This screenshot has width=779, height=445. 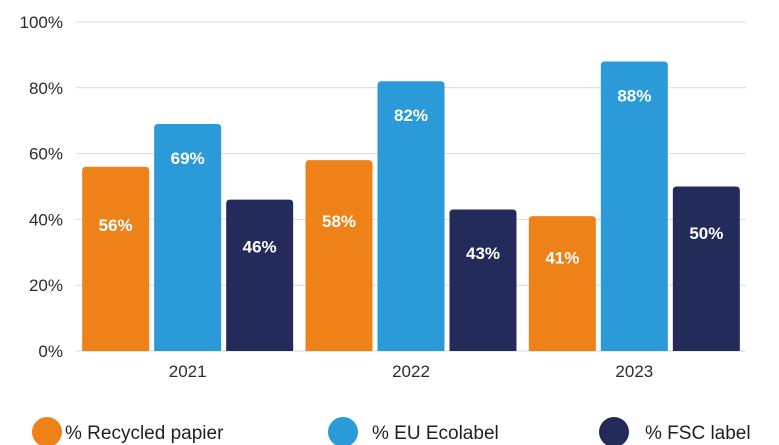 I want to click on bar-value-label: 50%, so click(x=706, y=233).